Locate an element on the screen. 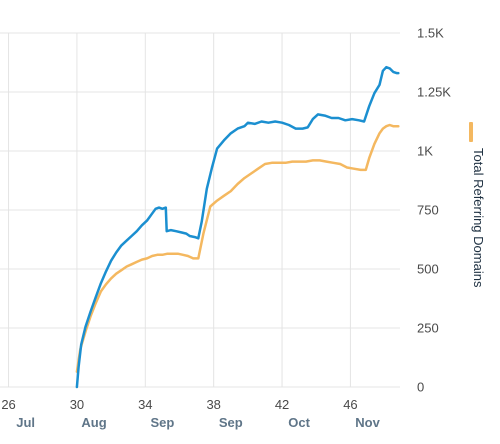  y-tick-label: 250 is located at coordinates (428, 328).